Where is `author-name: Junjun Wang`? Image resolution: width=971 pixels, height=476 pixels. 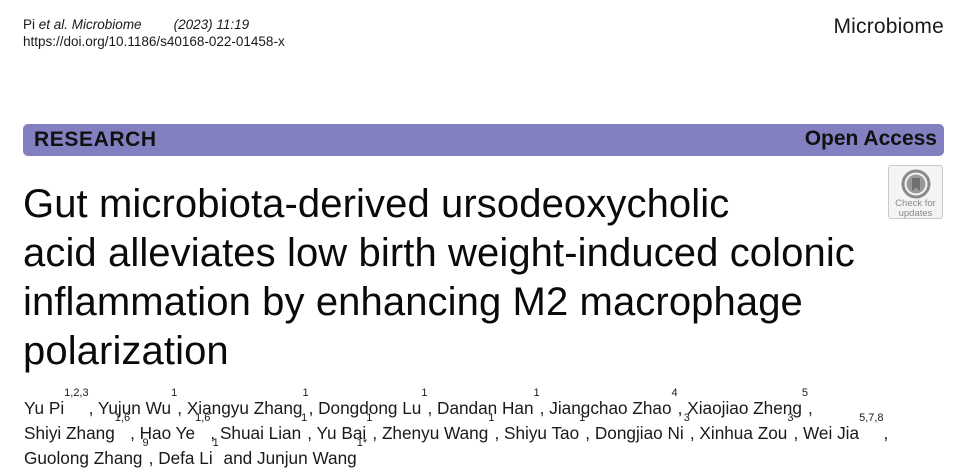 author-name: Junjun Wang is located at coordinates (307, 458).